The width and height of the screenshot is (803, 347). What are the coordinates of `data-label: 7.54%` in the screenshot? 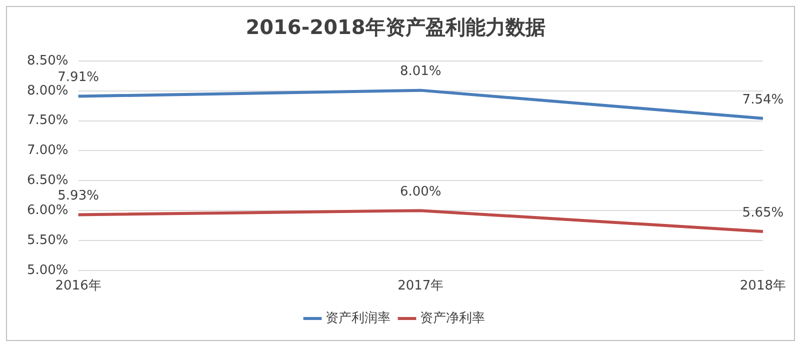 It's located at (763, 100).